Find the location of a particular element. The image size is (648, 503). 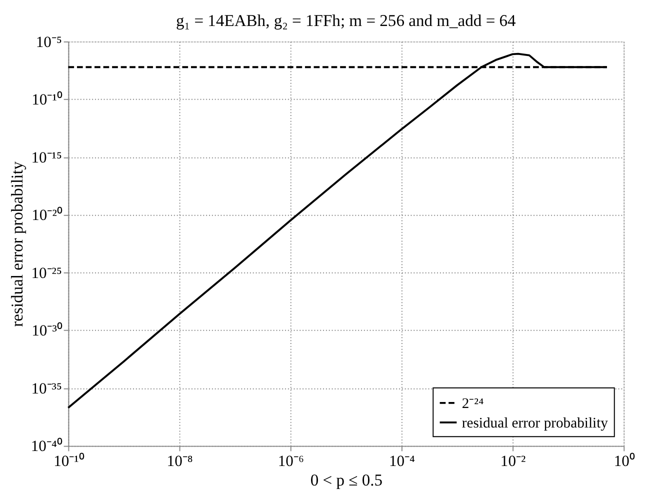

x-tick-label: 10⁰ is located at coordinates (625, 461).